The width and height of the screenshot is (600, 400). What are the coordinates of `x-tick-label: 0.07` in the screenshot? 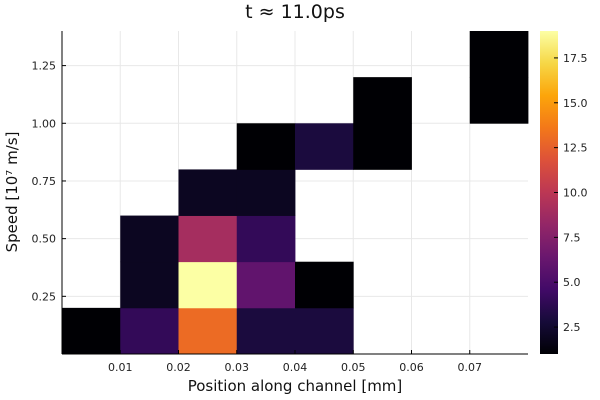 It's located at (470, 367).